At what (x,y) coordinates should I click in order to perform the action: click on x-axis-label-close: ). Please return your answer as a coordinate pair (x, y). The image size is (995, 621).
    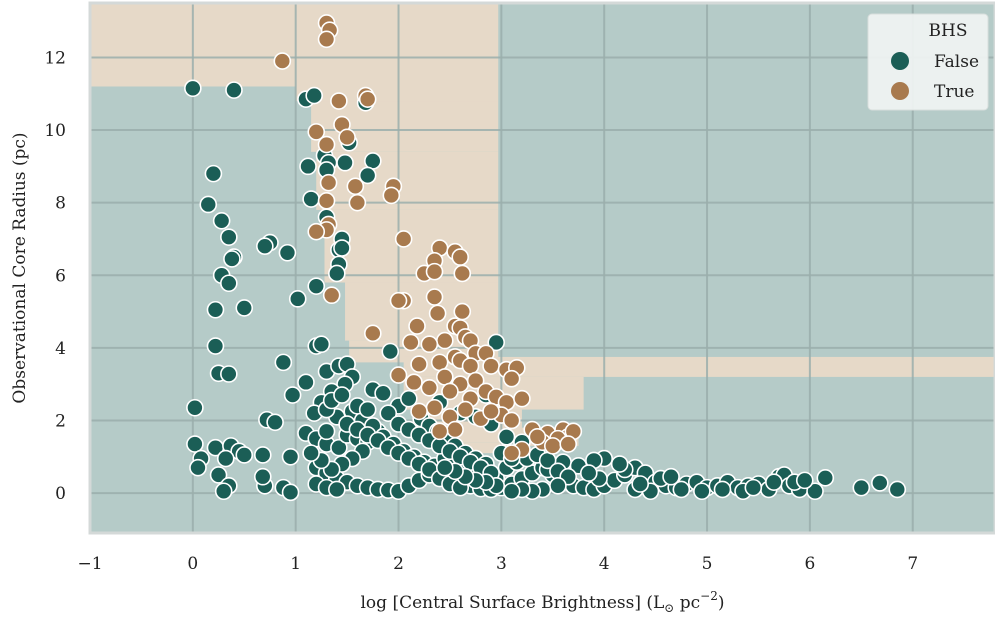
    Looking at the image, I should click on (721, 603).